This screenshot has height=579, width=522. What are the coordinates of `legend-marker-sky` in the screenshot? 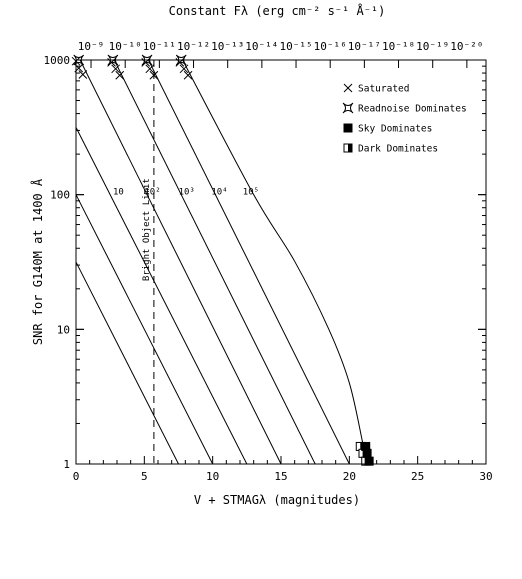 It's located at (348, 128).